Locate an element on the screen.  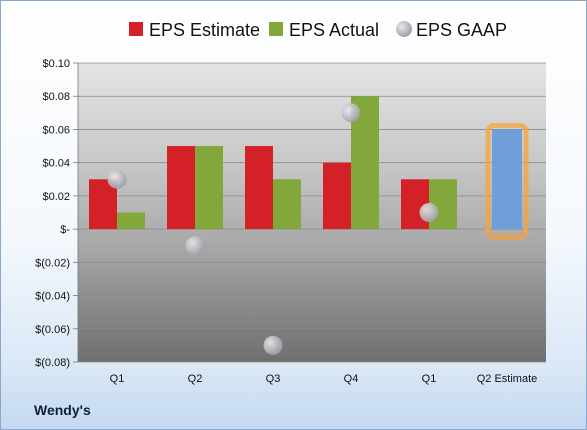
legend: EPS Estimate EPS Actual EPS GAAP is located at coordinates (318, 30).